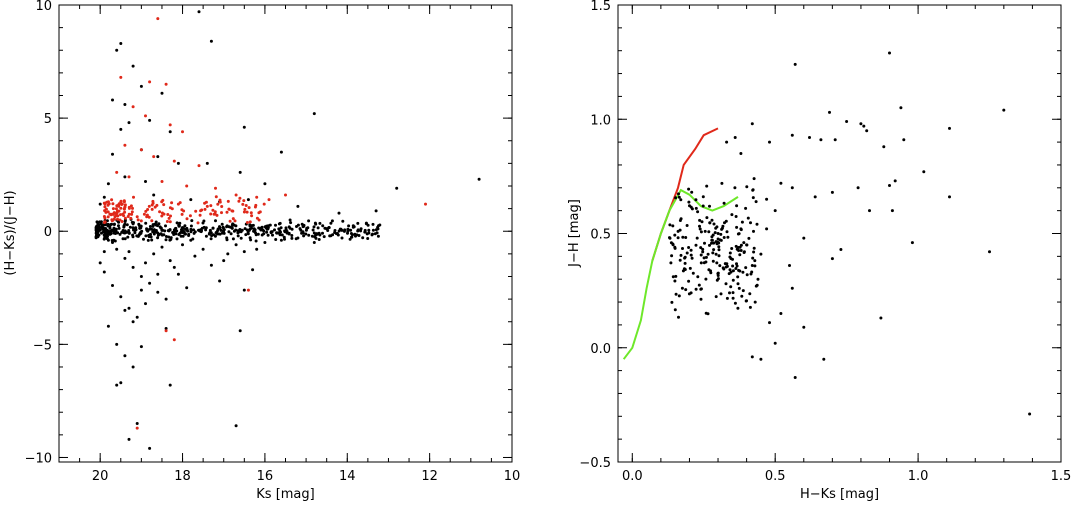 The width and height of the screenshot is (1071, 509). I want to click on y-tick-label: 0, so click(48, 232).